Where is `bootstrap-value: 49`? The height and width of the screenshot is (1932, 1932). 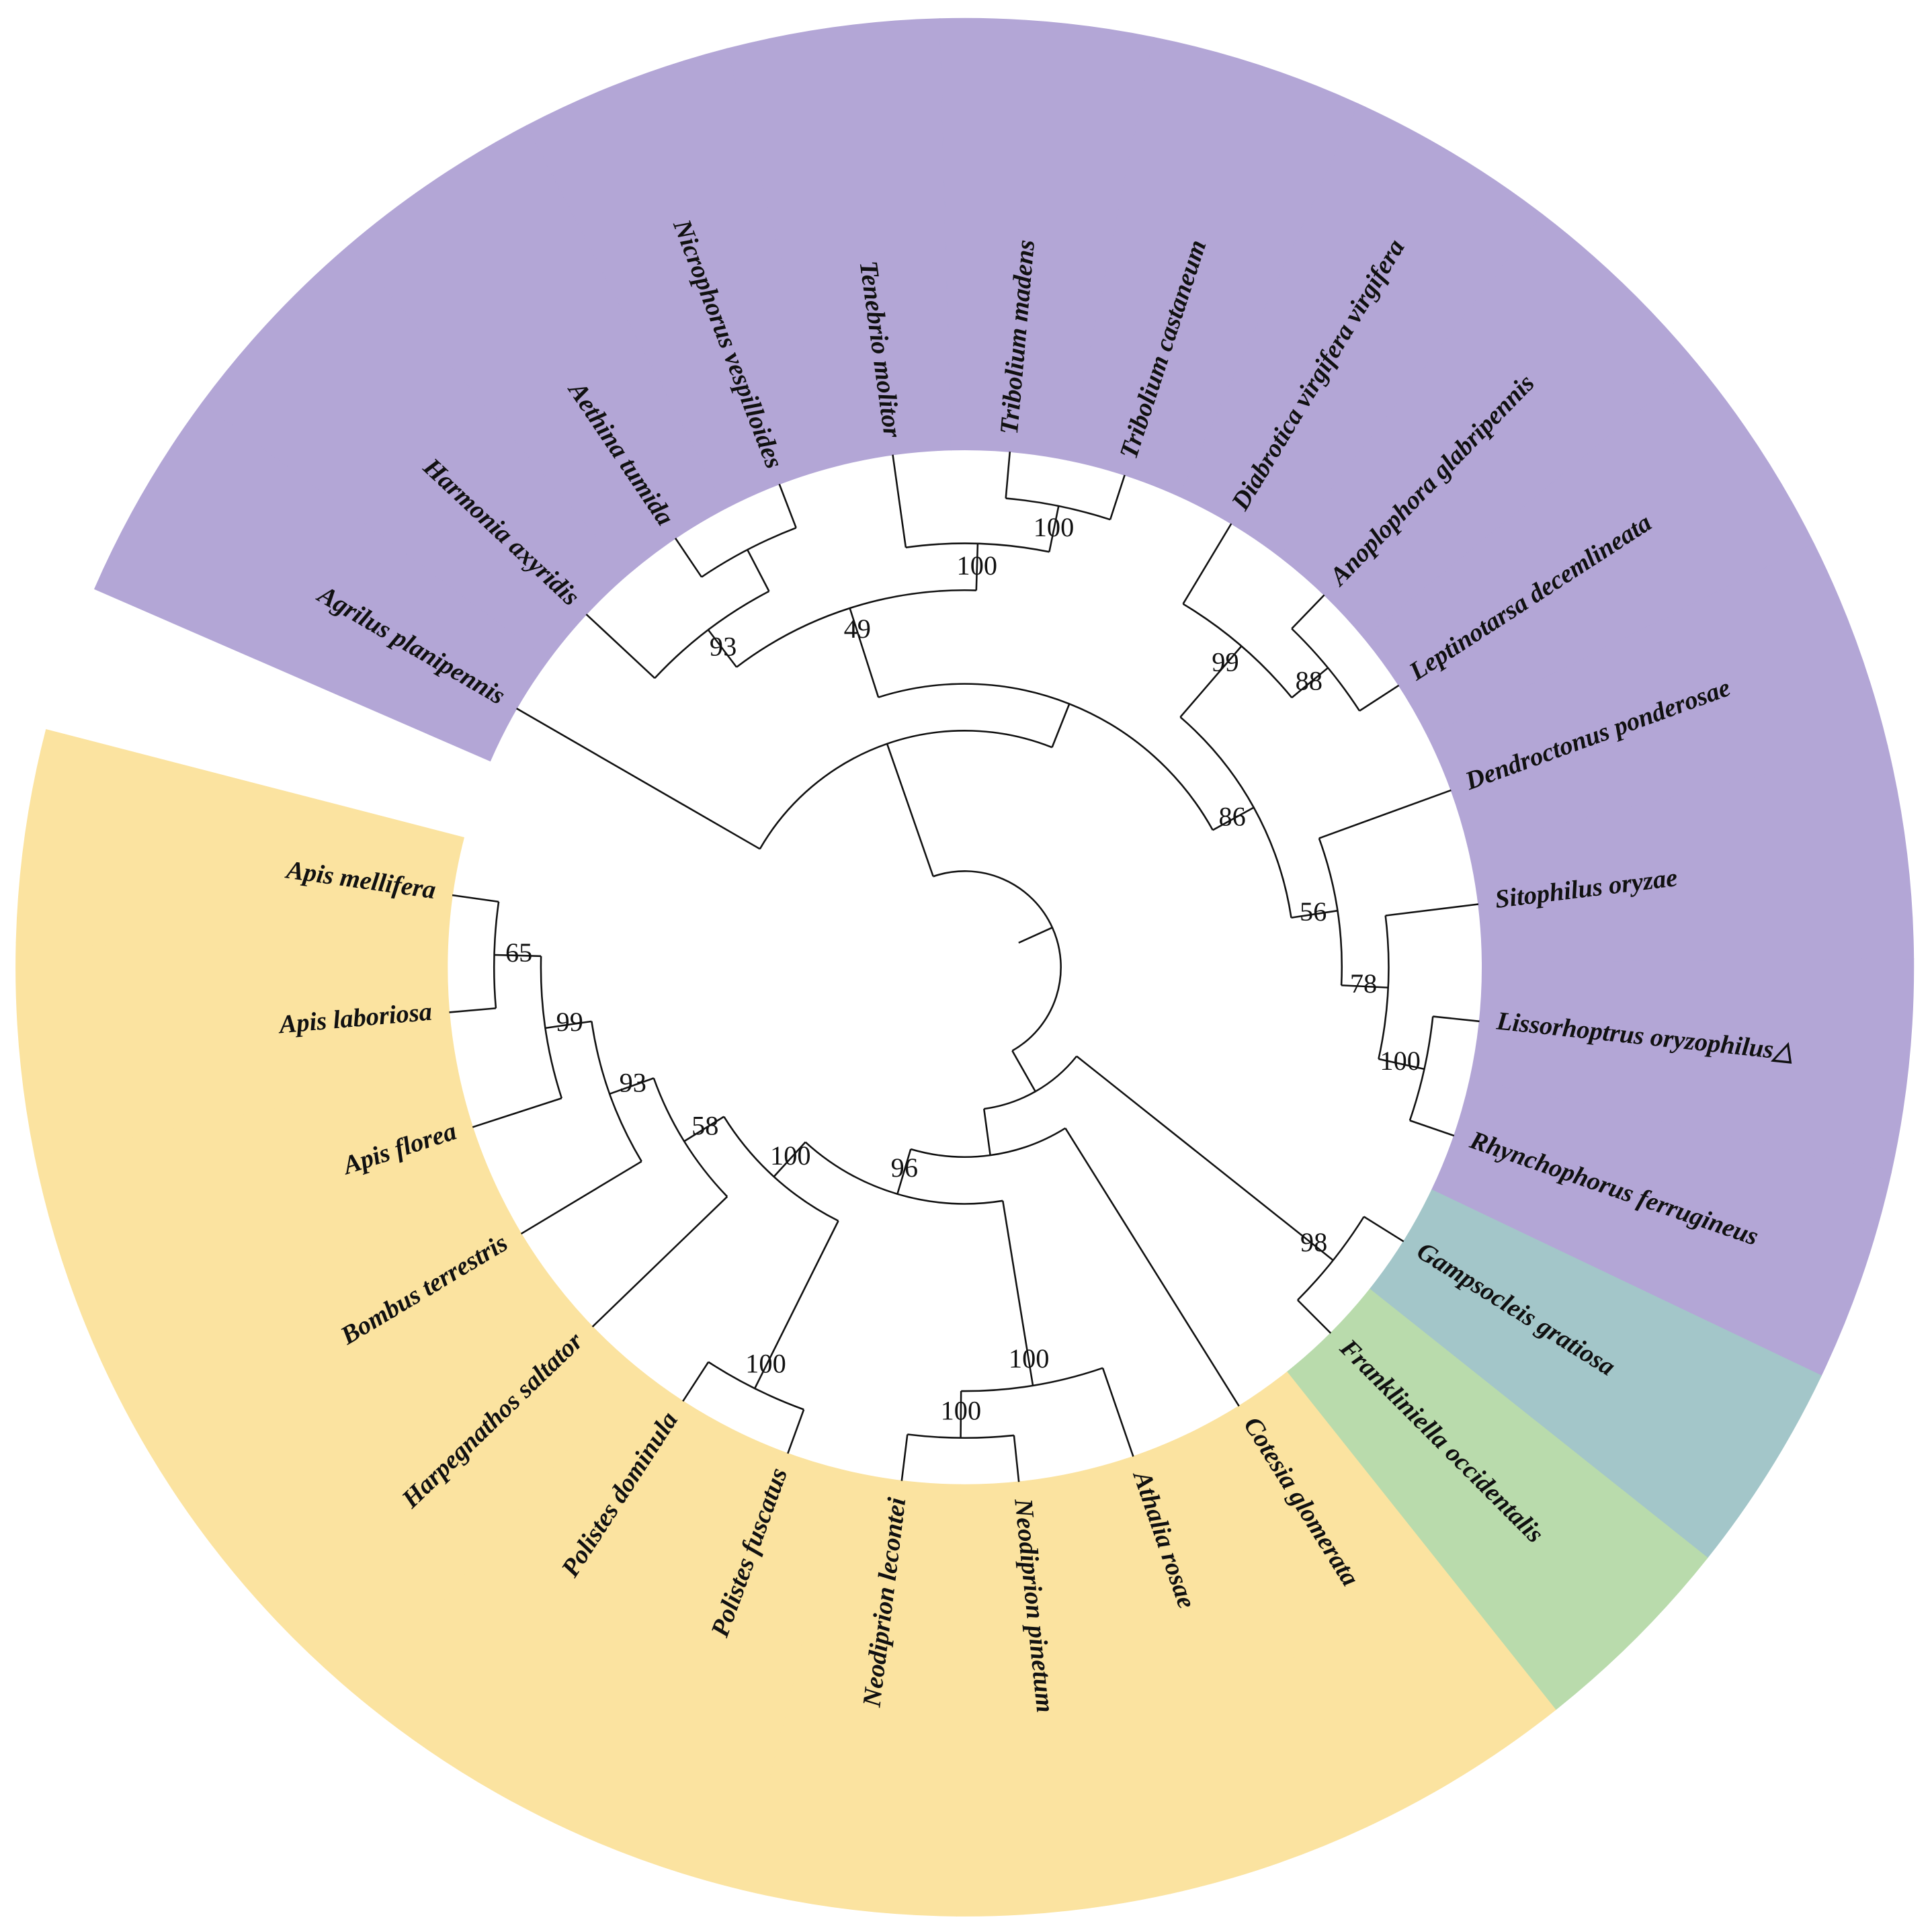
bootstrap-value: 49 is located at coordinates (858, 629).